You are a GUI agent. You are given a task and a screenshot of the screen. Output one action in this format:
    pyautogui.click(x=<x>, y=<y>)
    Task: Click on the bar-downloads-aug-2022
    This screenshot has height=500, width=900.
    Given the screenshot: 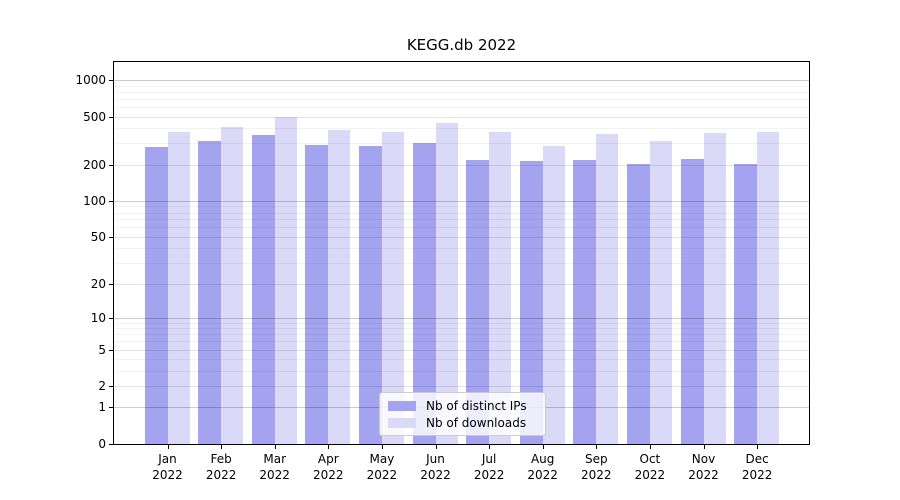 What is the action you would take?
    pyautogui.click(x=553, y=295)
    